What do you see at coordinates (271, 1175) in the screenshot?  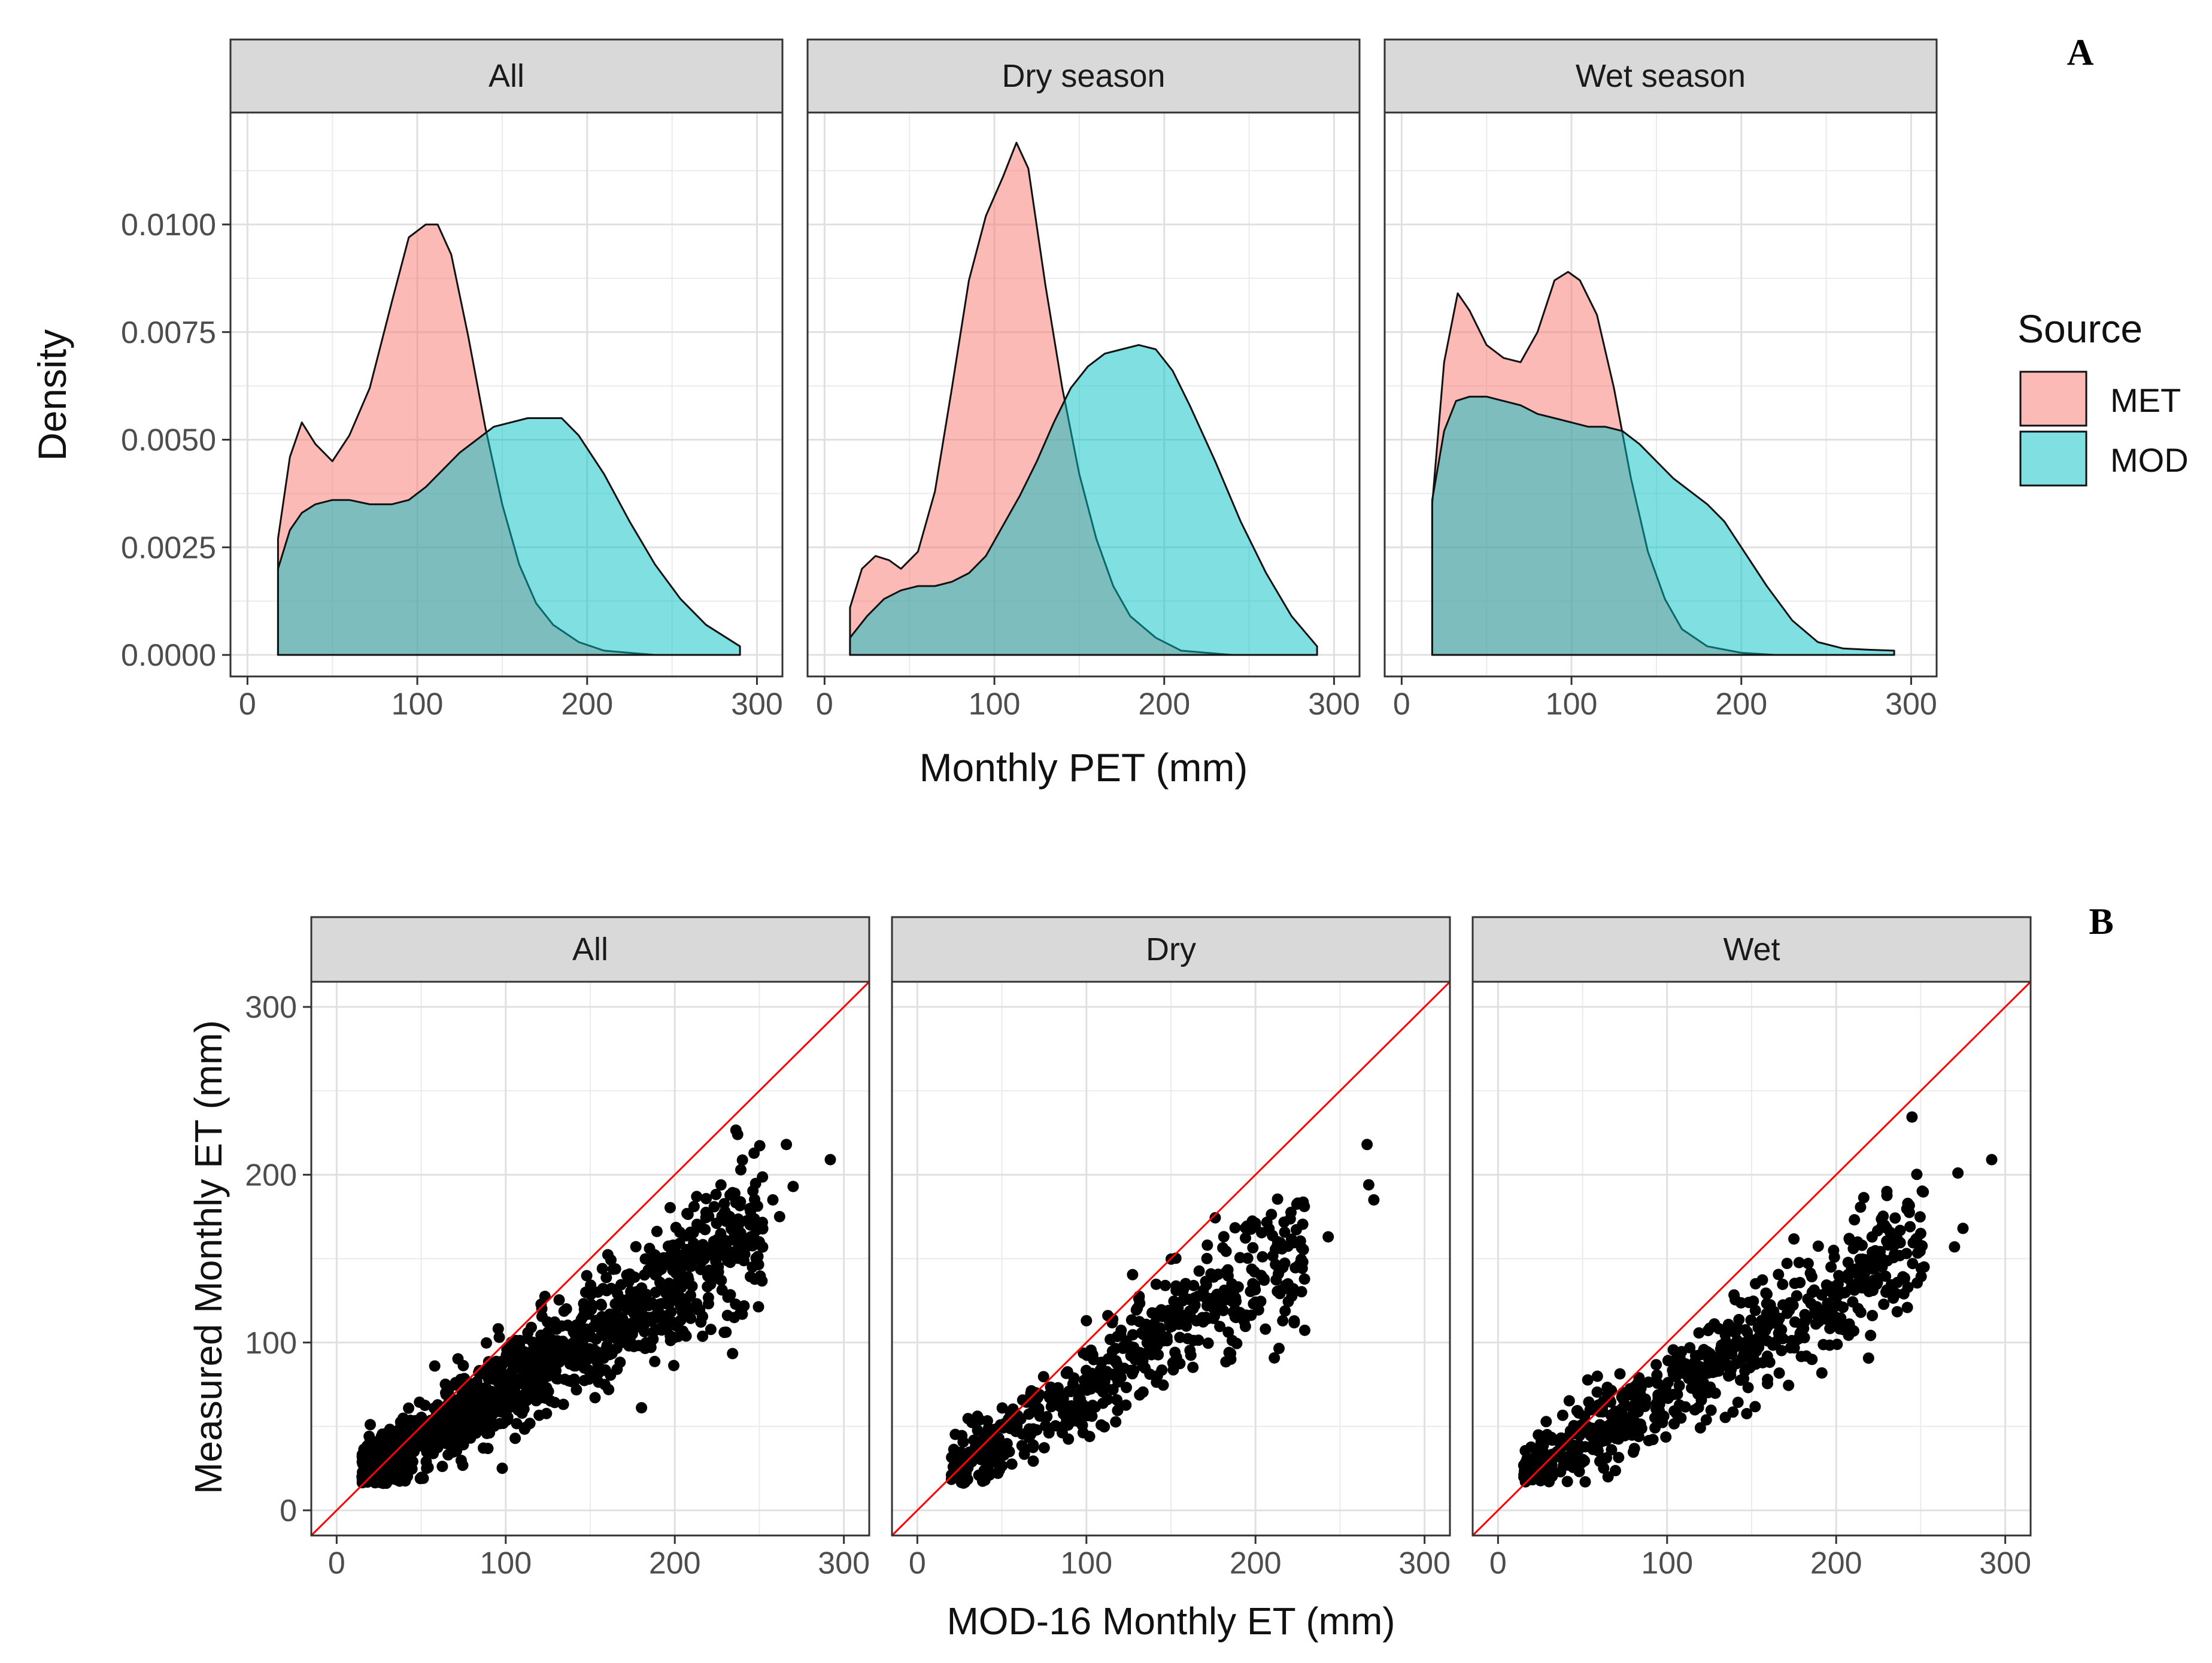 I see `y-tick-label: 200` at bounding box center [271, 1175].